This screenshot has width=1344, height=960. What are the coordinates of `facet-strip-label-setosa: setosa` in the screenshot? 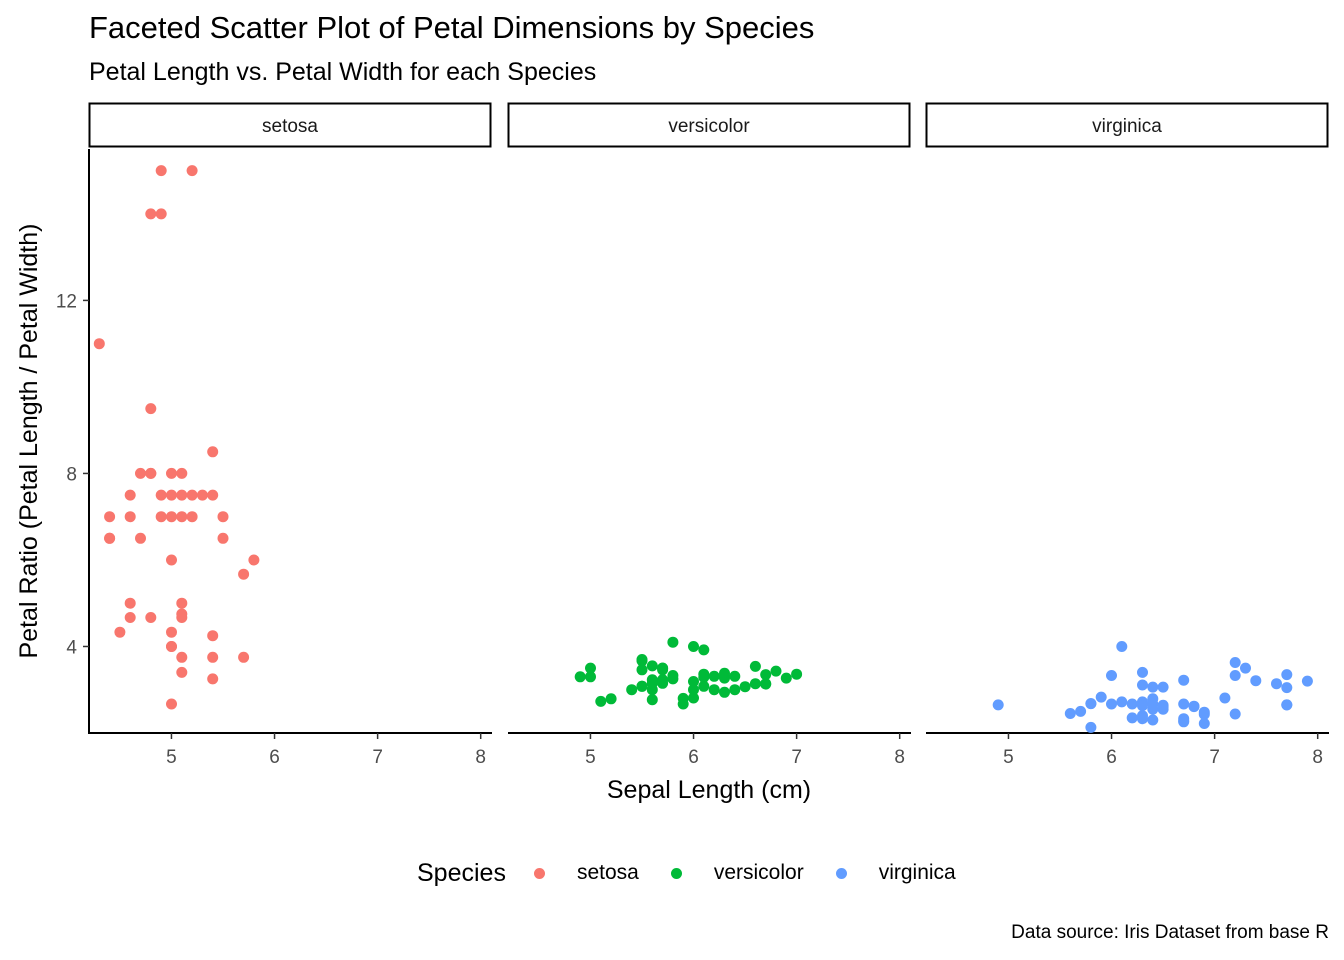 It's located at (290, 126).